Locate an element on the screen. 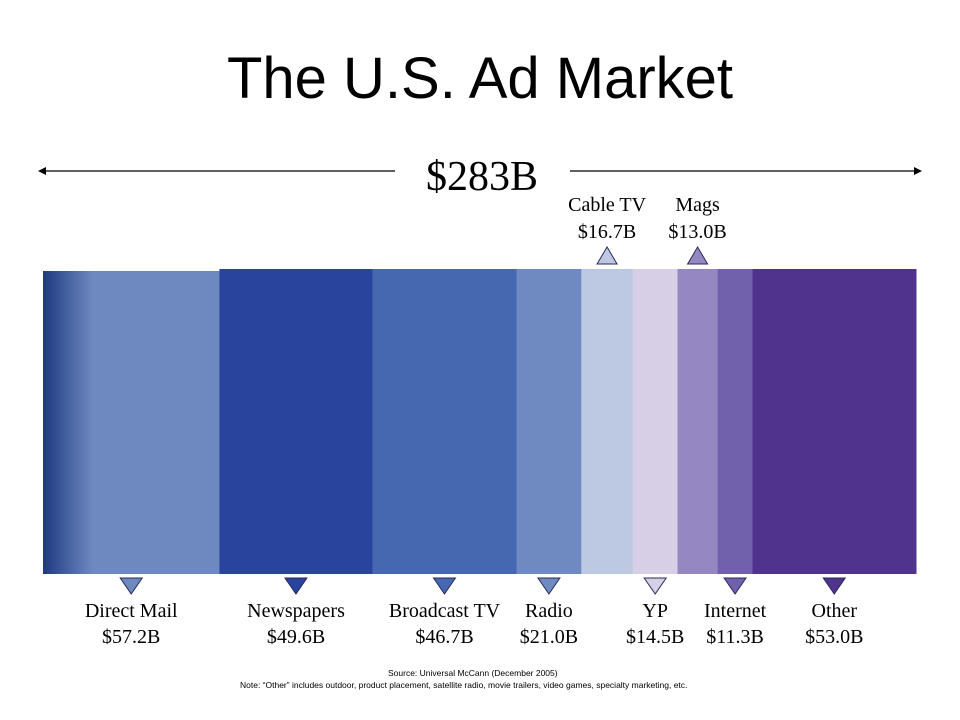  value-label-yp: $14.5B is located at coordinates (655, 637).